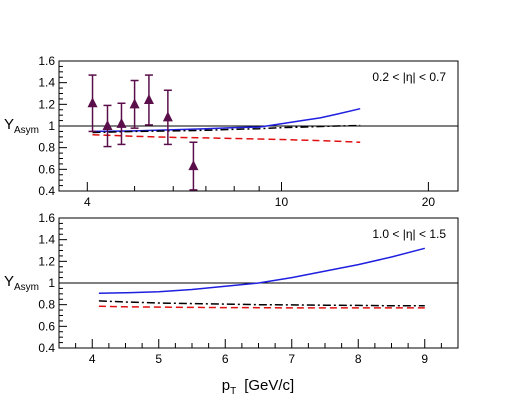  What do you see at coordinates (409, 77) in the screenshot?
I see `top-eta-annotation: 0.2 < |η| < 0.7` at bounding box center [409, 77].